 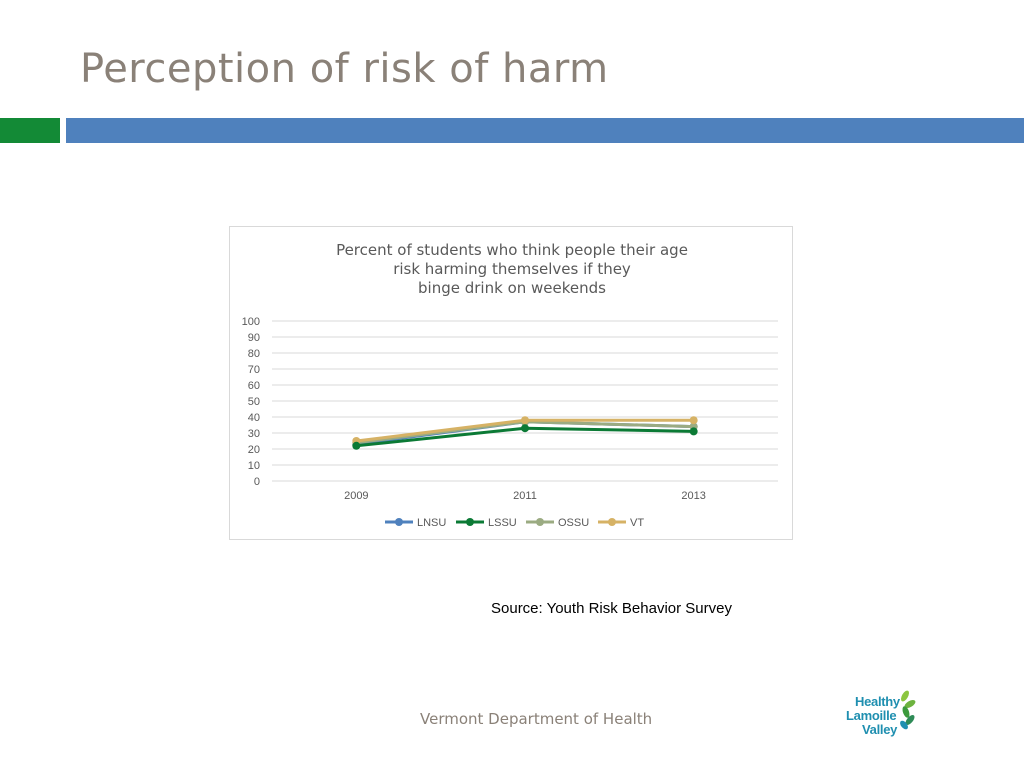 I want to click on y-tick-label: 60, so click(x=254, y=386).